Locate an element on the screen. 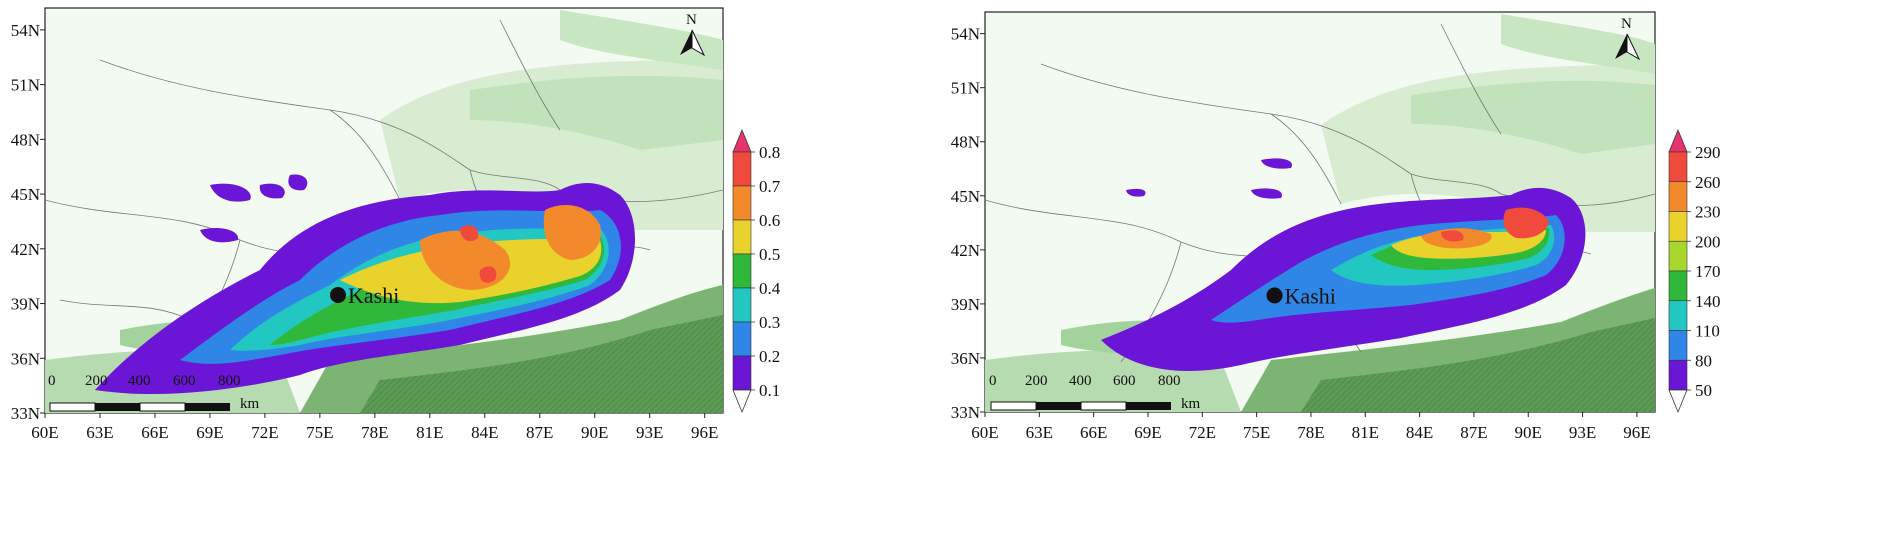 The width and height of the screenshot is (1901, 540). colorbar-label: 0.5 is located at coordinates (769, 254).